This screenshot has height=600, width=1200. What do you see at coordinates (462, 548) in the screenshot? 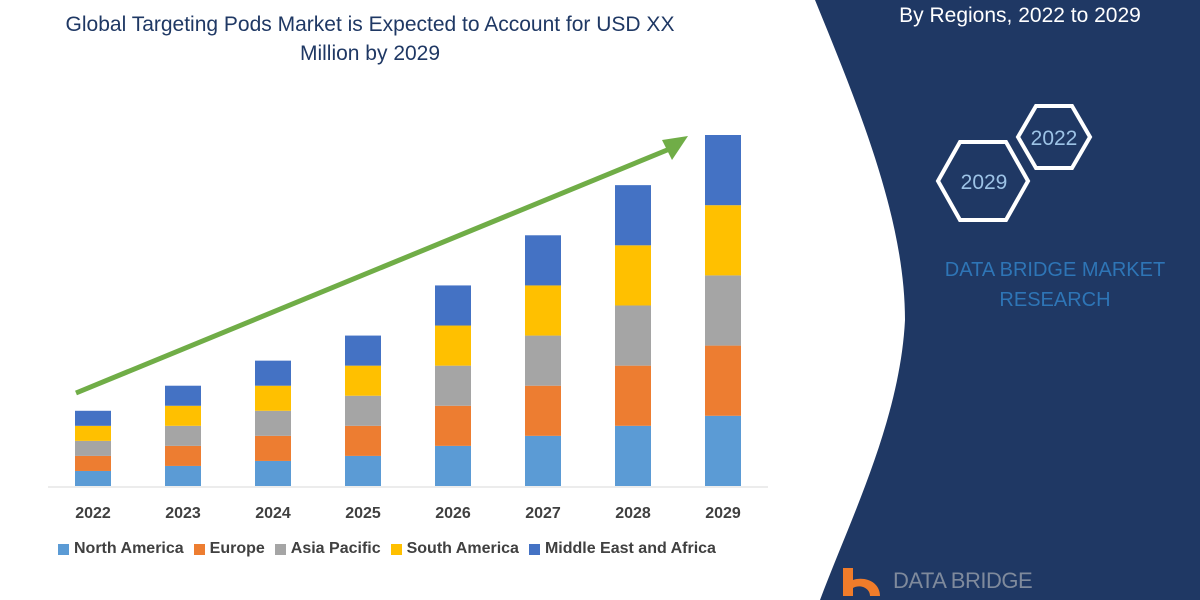
I see `legend-label: South America` at bounding box center [462, 548].